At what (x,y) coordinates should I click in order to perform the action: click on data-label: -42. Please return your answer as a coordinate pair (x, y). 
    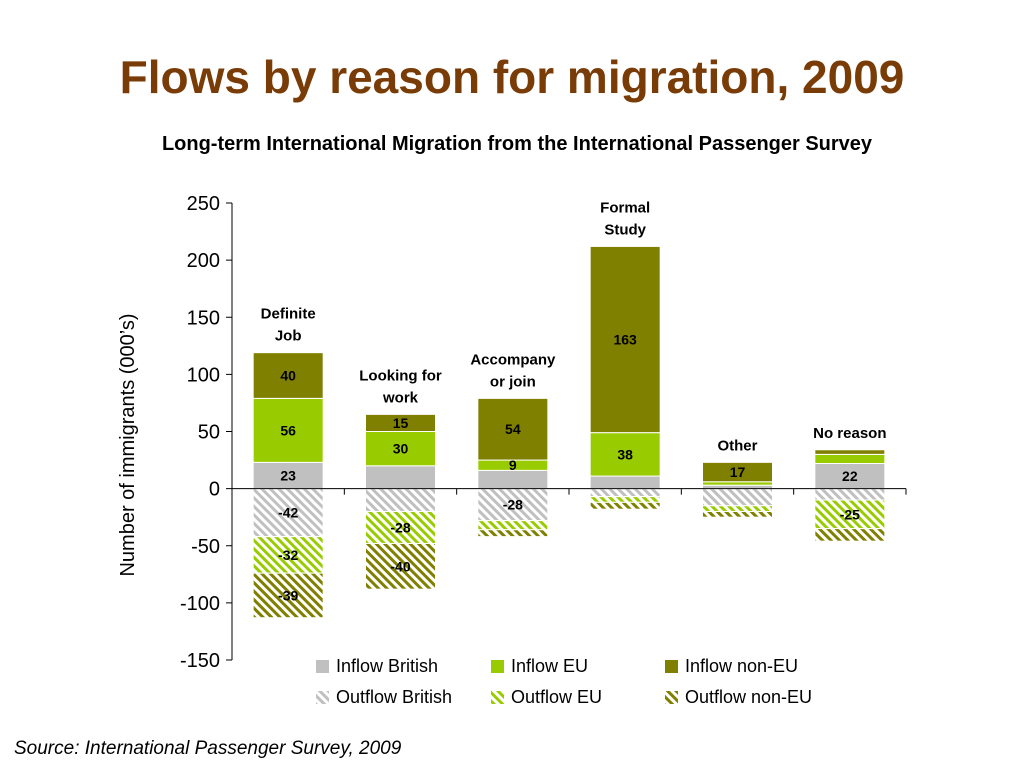
    Looking at the image, I should click on (288, 513).